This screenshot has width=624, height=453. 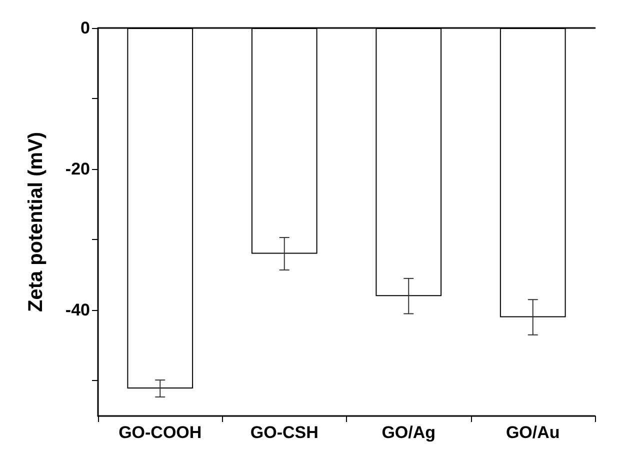 I want to click on x-tick-label: GO-CSH, so click(x=284, y=432).